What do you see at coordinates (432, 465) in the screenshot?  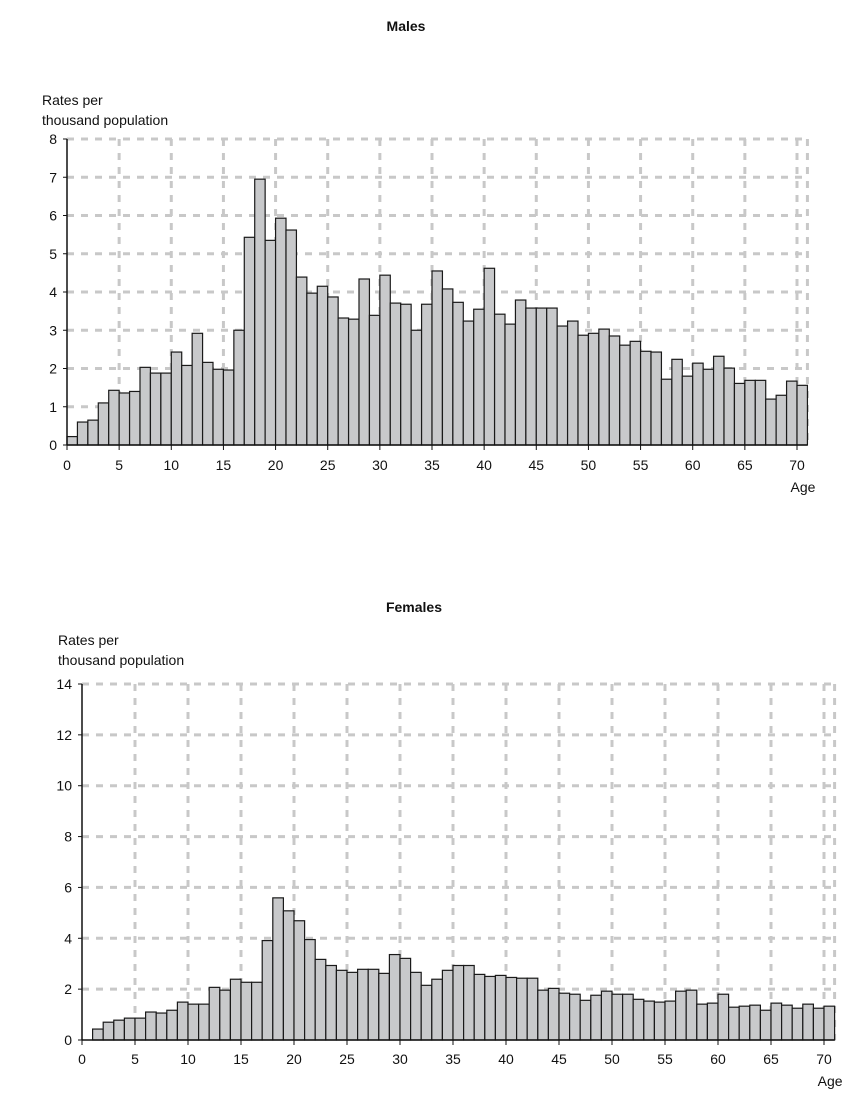 I see `x-tick-label: 35` at bounding box center [432, 465].